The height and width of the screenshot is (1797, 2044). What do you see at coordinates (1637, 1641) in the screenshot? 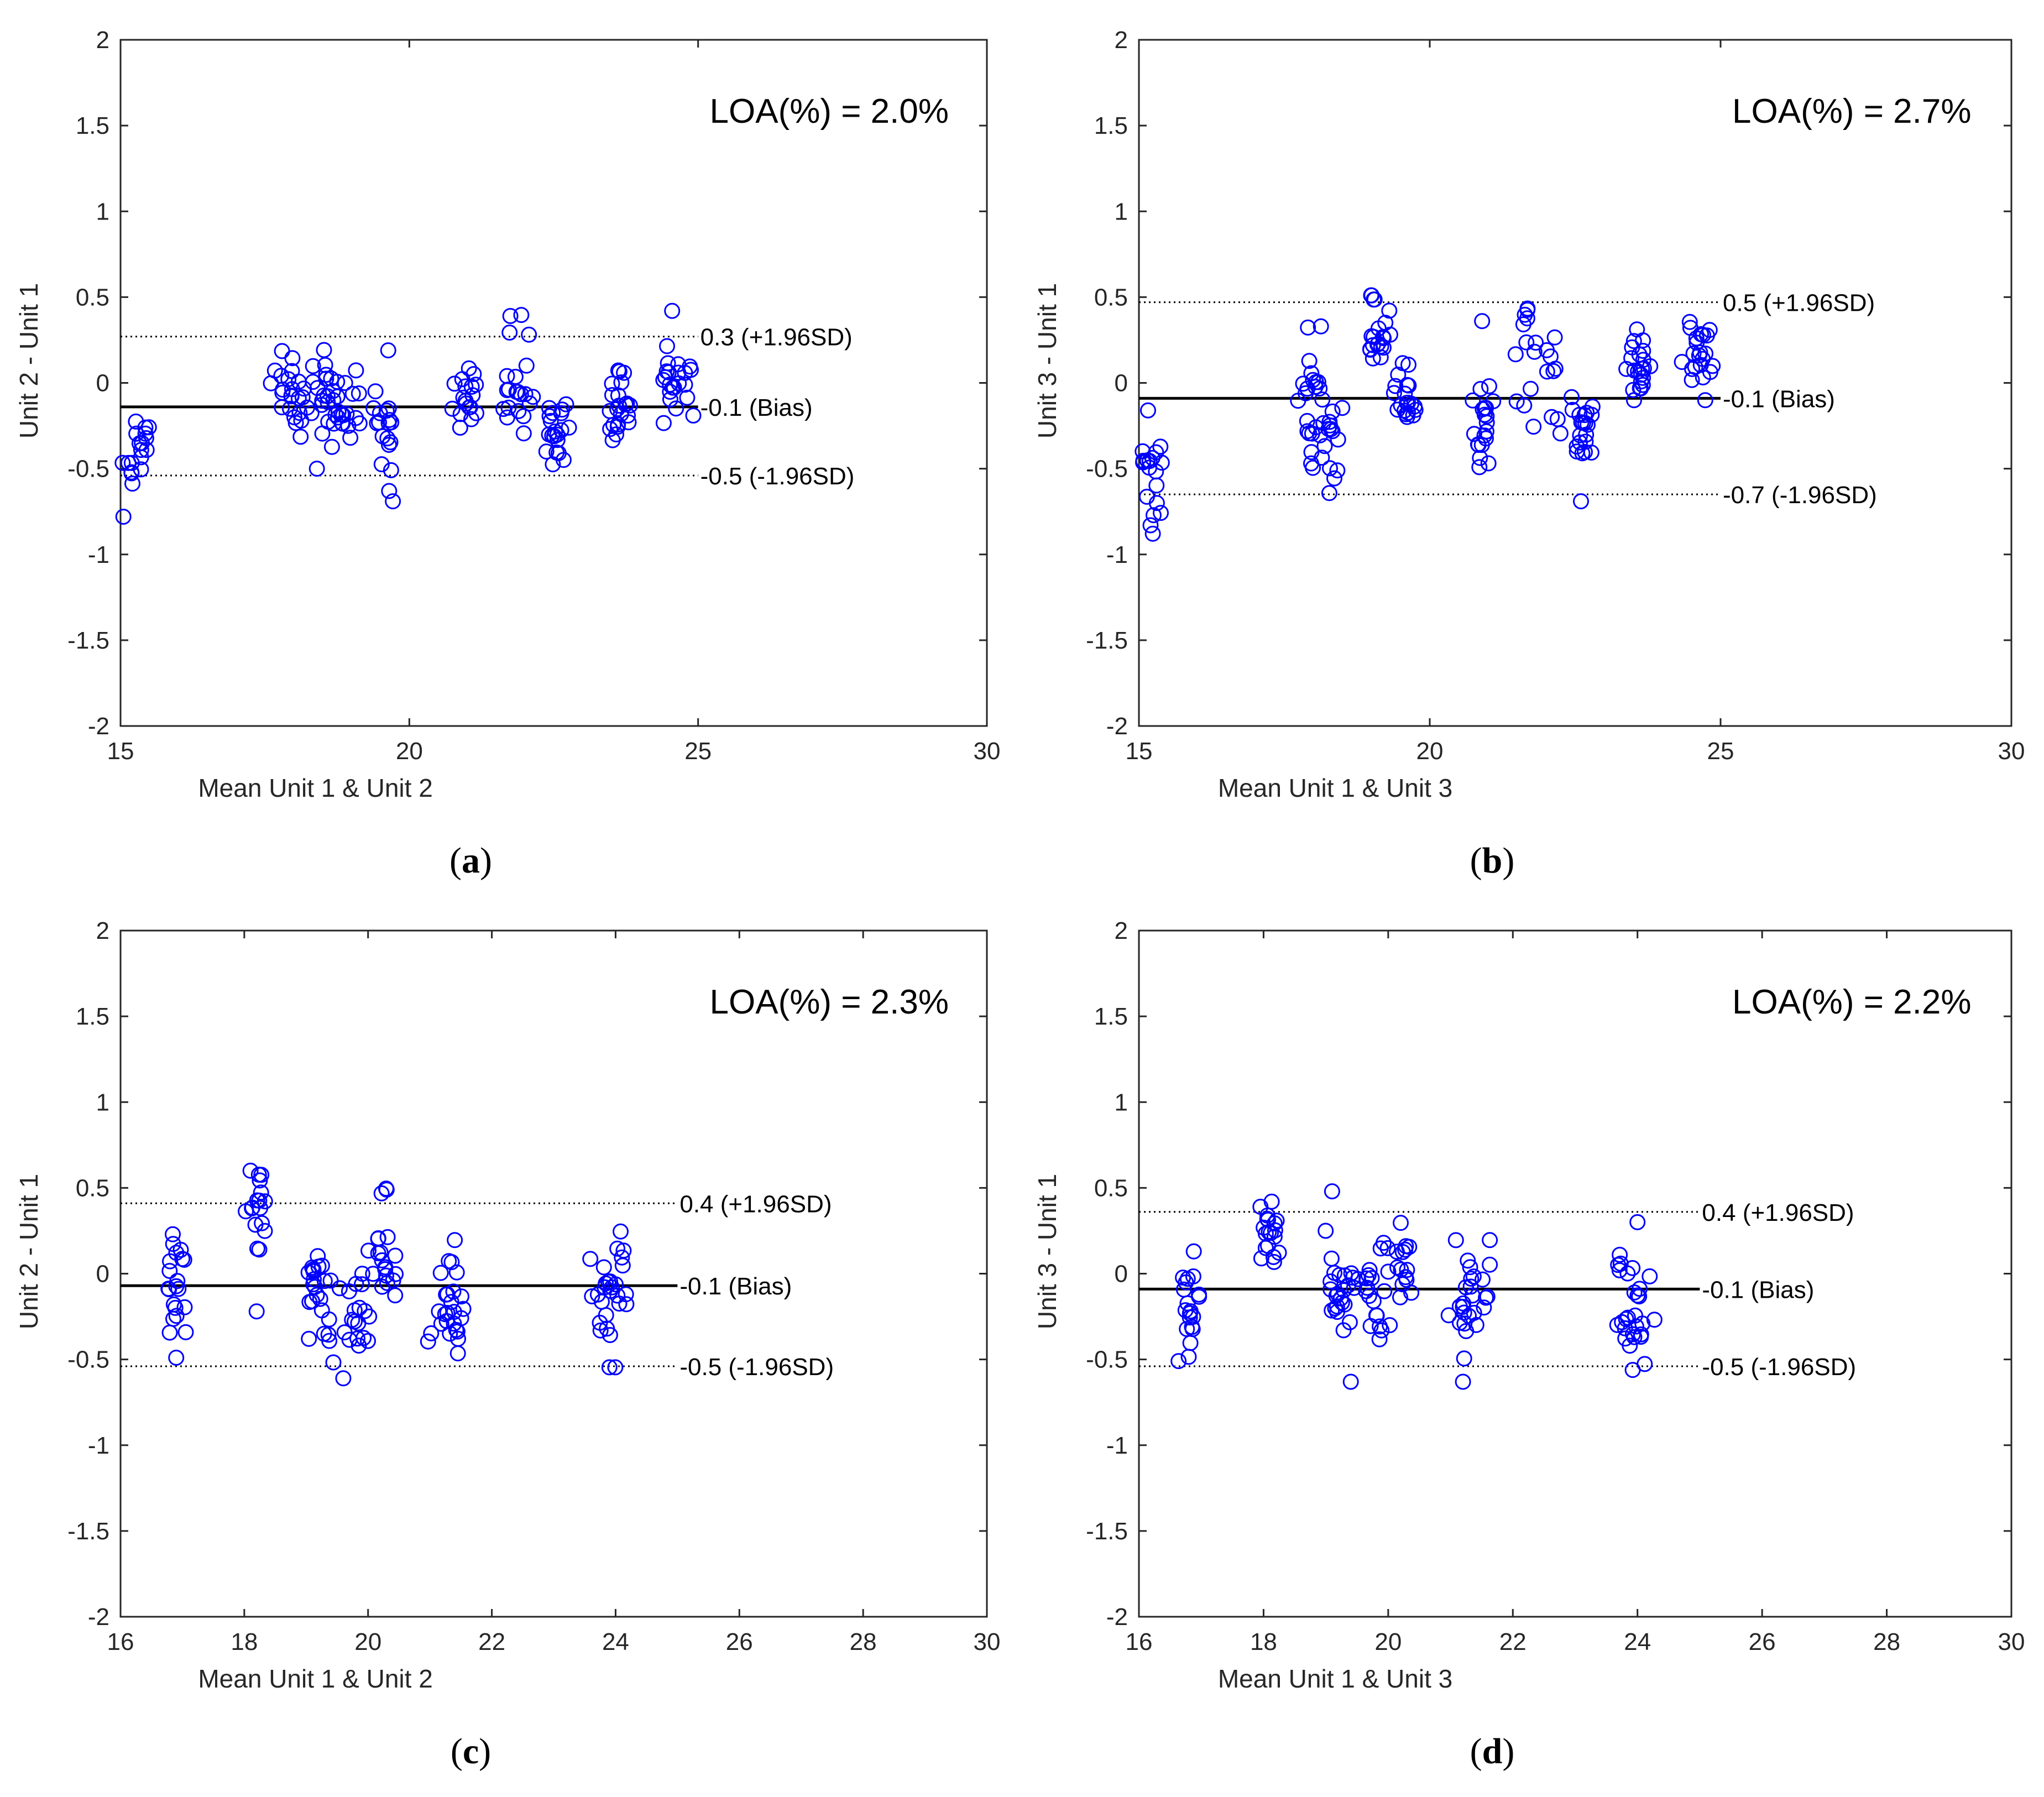
I see `x-tick-label: 24` at bounding box center [1637, 1641].